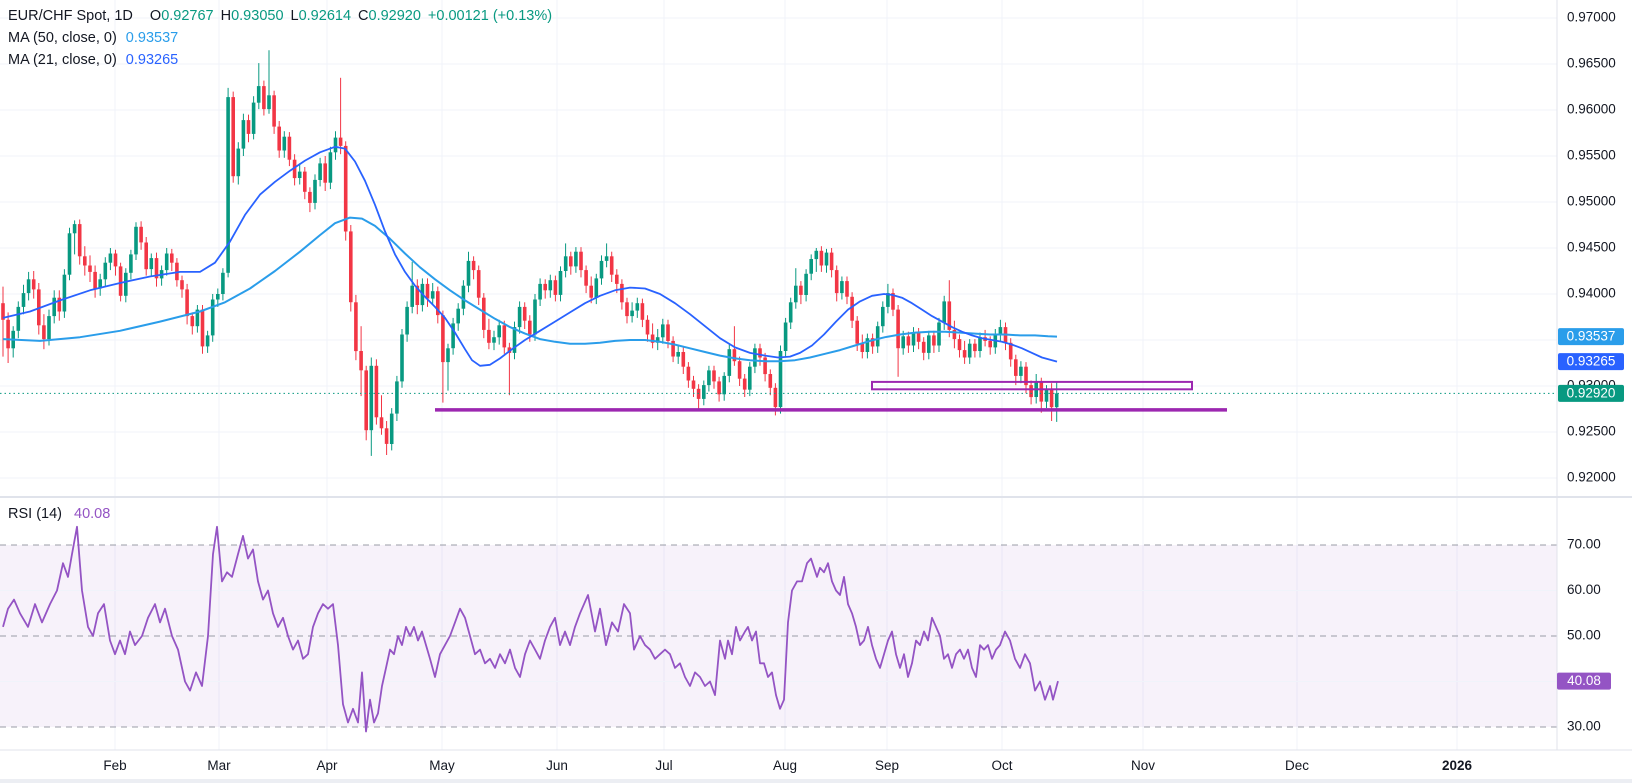 The width and height of the screenshot is (1632, 783). I want to click on svg-text: 0.92500, so click(1591, 431).